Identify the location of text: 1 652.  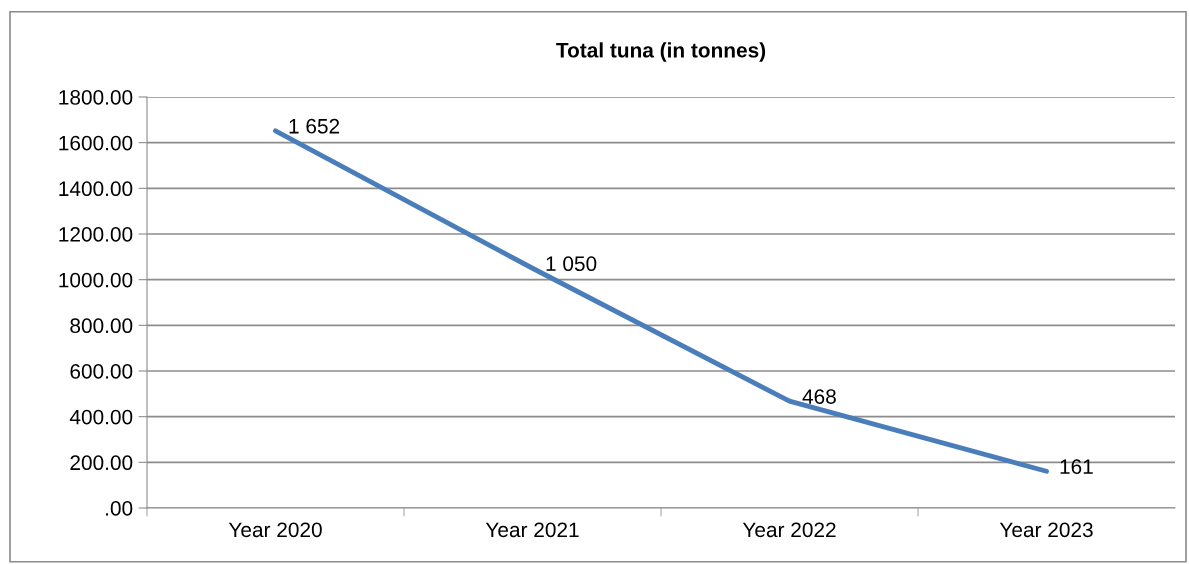
(314, 126).